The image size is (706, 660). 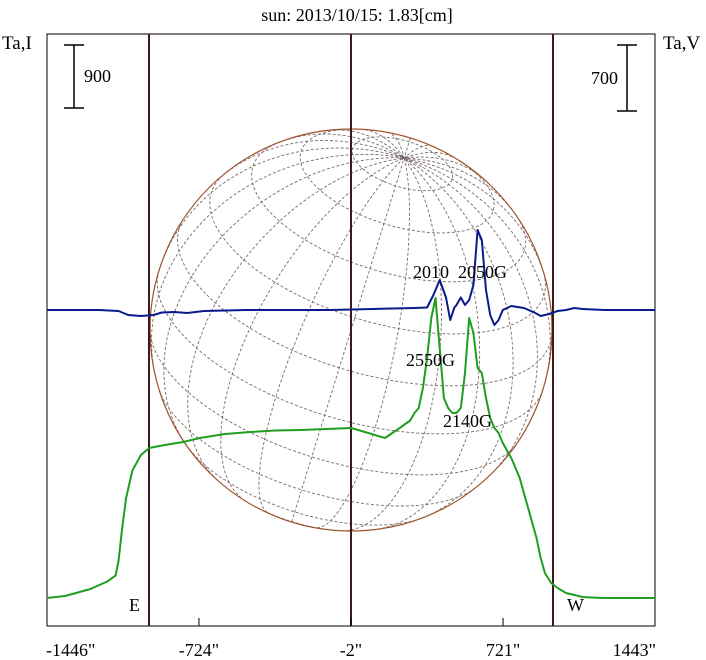 I want to click on x-tick-label: 1443", so click(x=634, y=650).